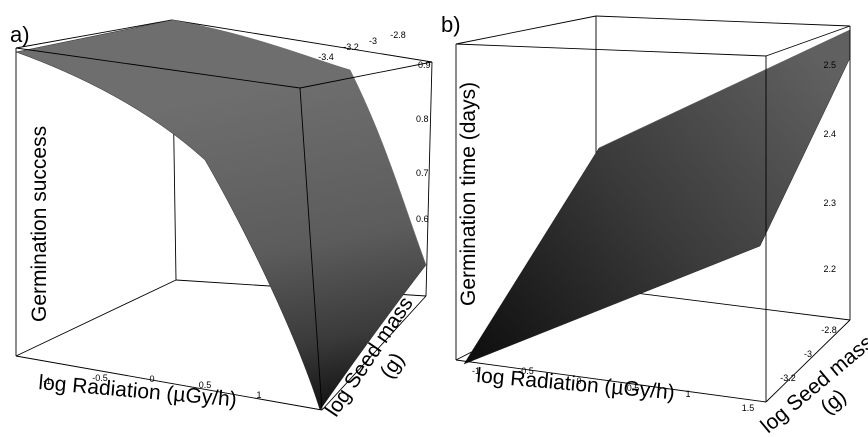  What do you see at coordinates (39, 224) in the screenshot?
I see `panel-a-z-label: Germination success` at bounding box center [39, 224].